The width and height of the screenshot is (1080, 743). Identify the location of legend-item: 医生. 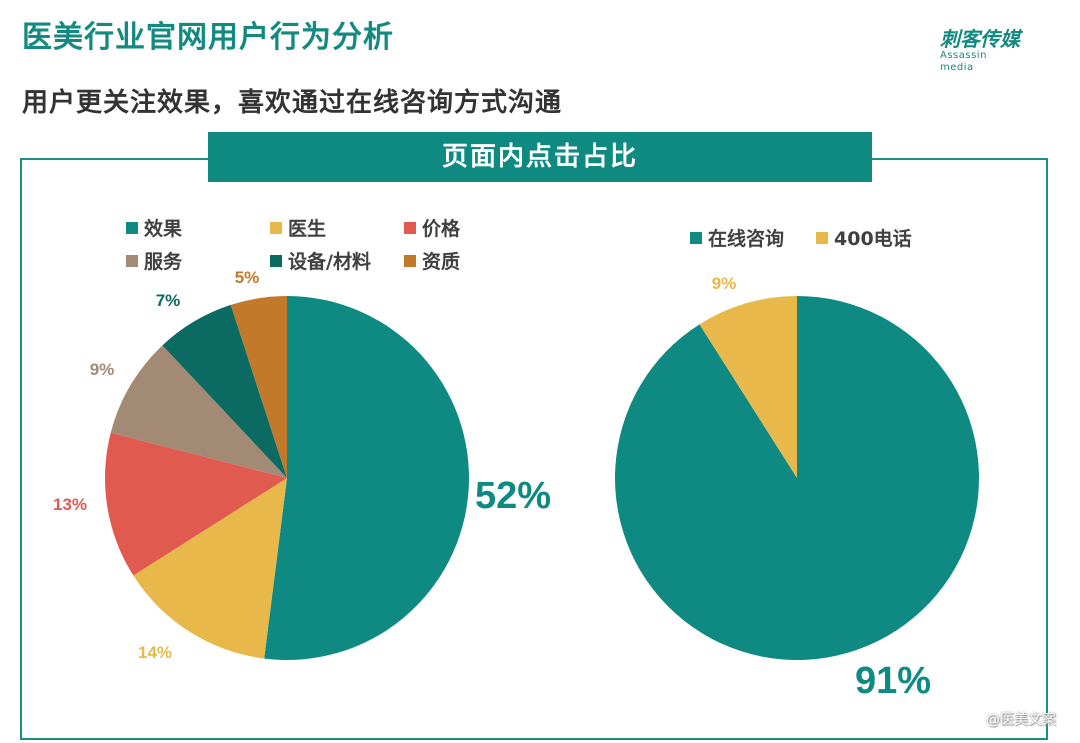
(333, 227).